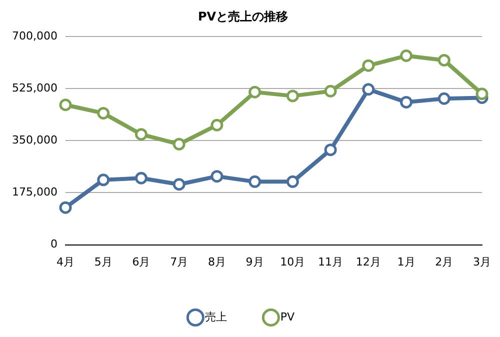 The image size is (500, 337). I want to click on x-tick-label: 8月, so click(217, 261).